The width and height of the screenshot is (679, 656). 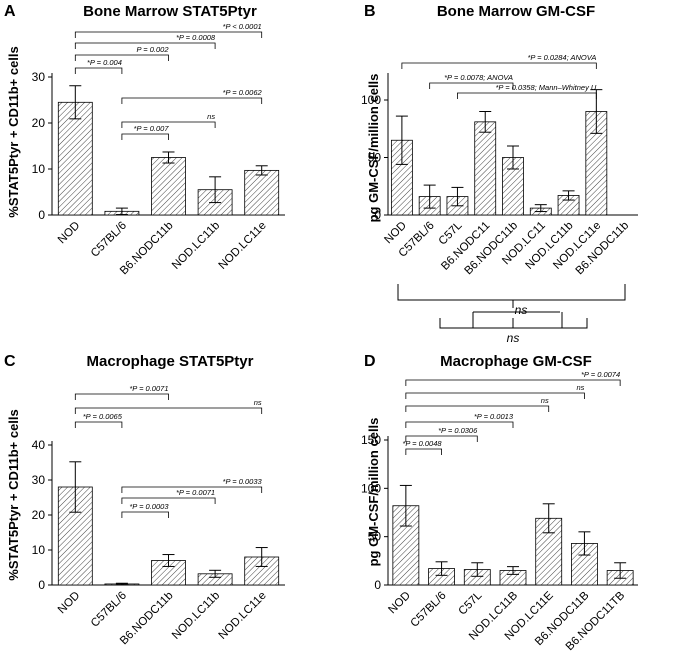 I want to click on significance-label: *P = 0.0062, so click(x=243, y=92).